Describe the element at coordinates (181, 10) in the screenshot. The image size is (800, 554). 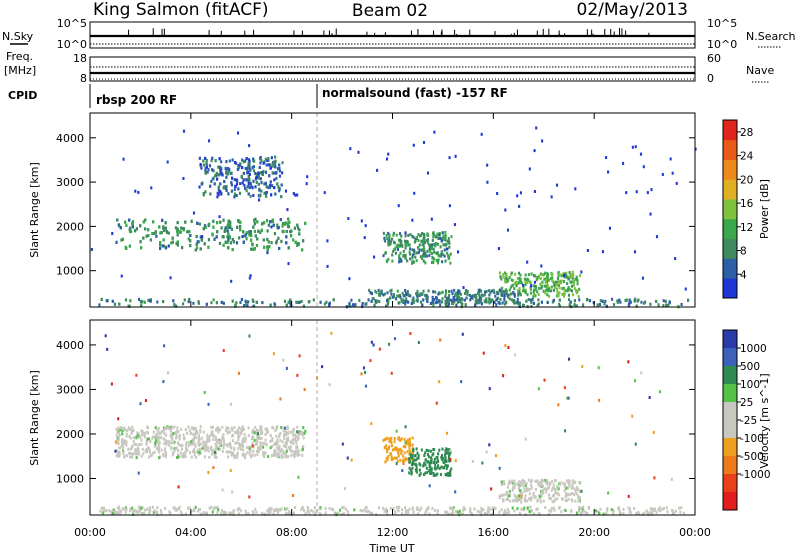
I see `station-title: King Salmon (fitACF)` at that location.